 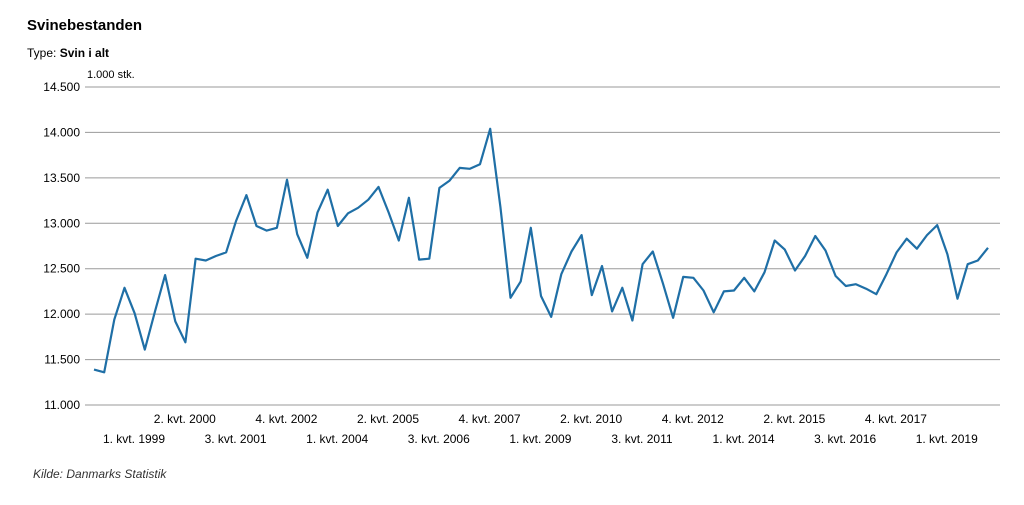 I want to click on x-tick-label: 4. kvt. 2012, so click(x=693, y=419).